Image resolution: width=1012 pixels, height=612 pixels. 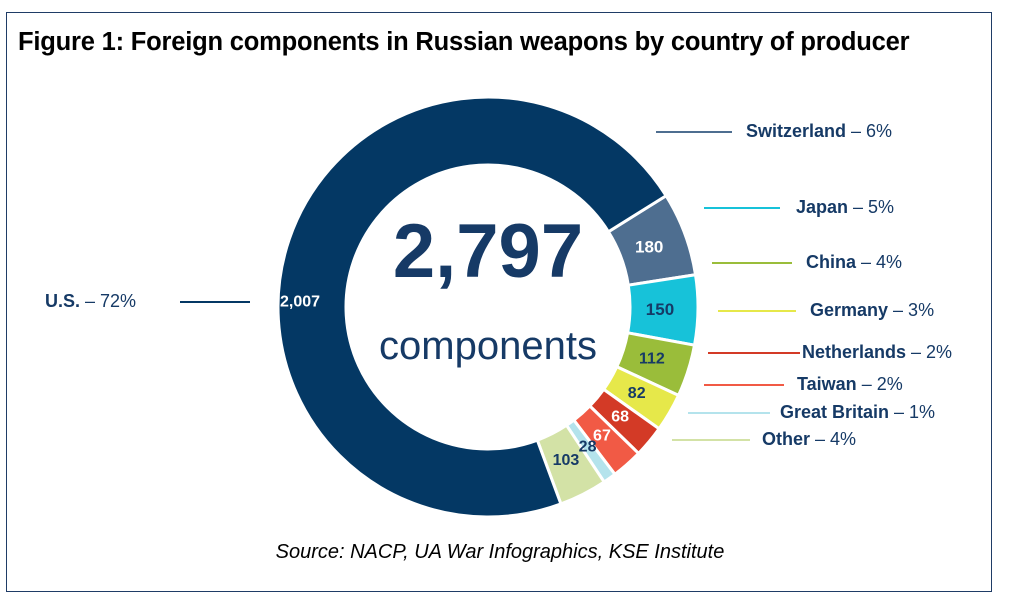 I want to click on legend-percent: – 72%, so click(x=108, y=301).